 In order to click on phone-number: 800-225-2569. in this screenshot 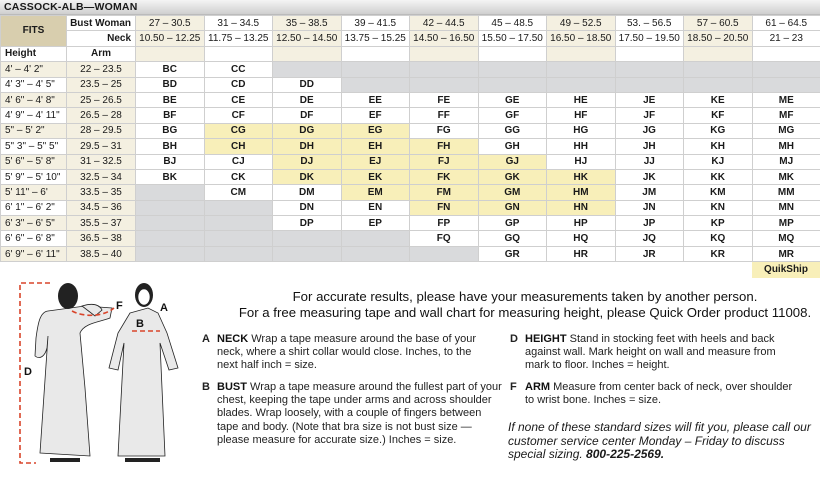, I will do `click(625, 454)`.